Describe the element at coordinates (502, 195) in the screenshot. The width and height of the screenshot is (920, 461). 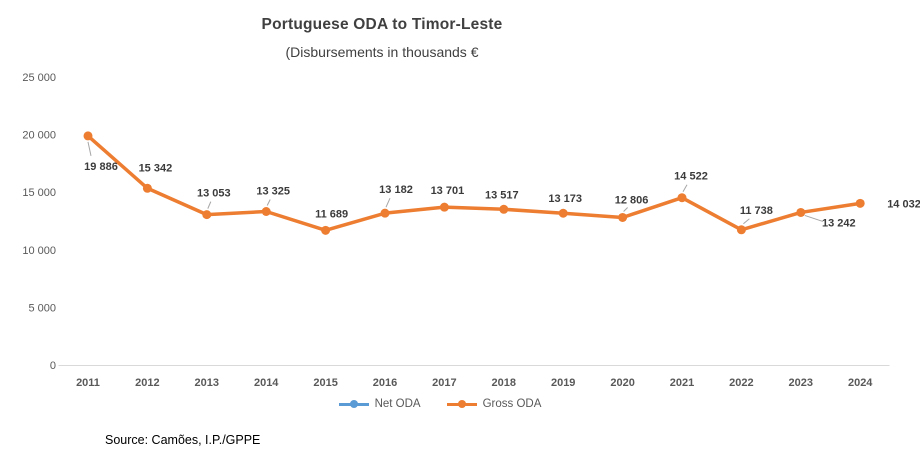
I see `data-label-2018: 13 517` at that location.